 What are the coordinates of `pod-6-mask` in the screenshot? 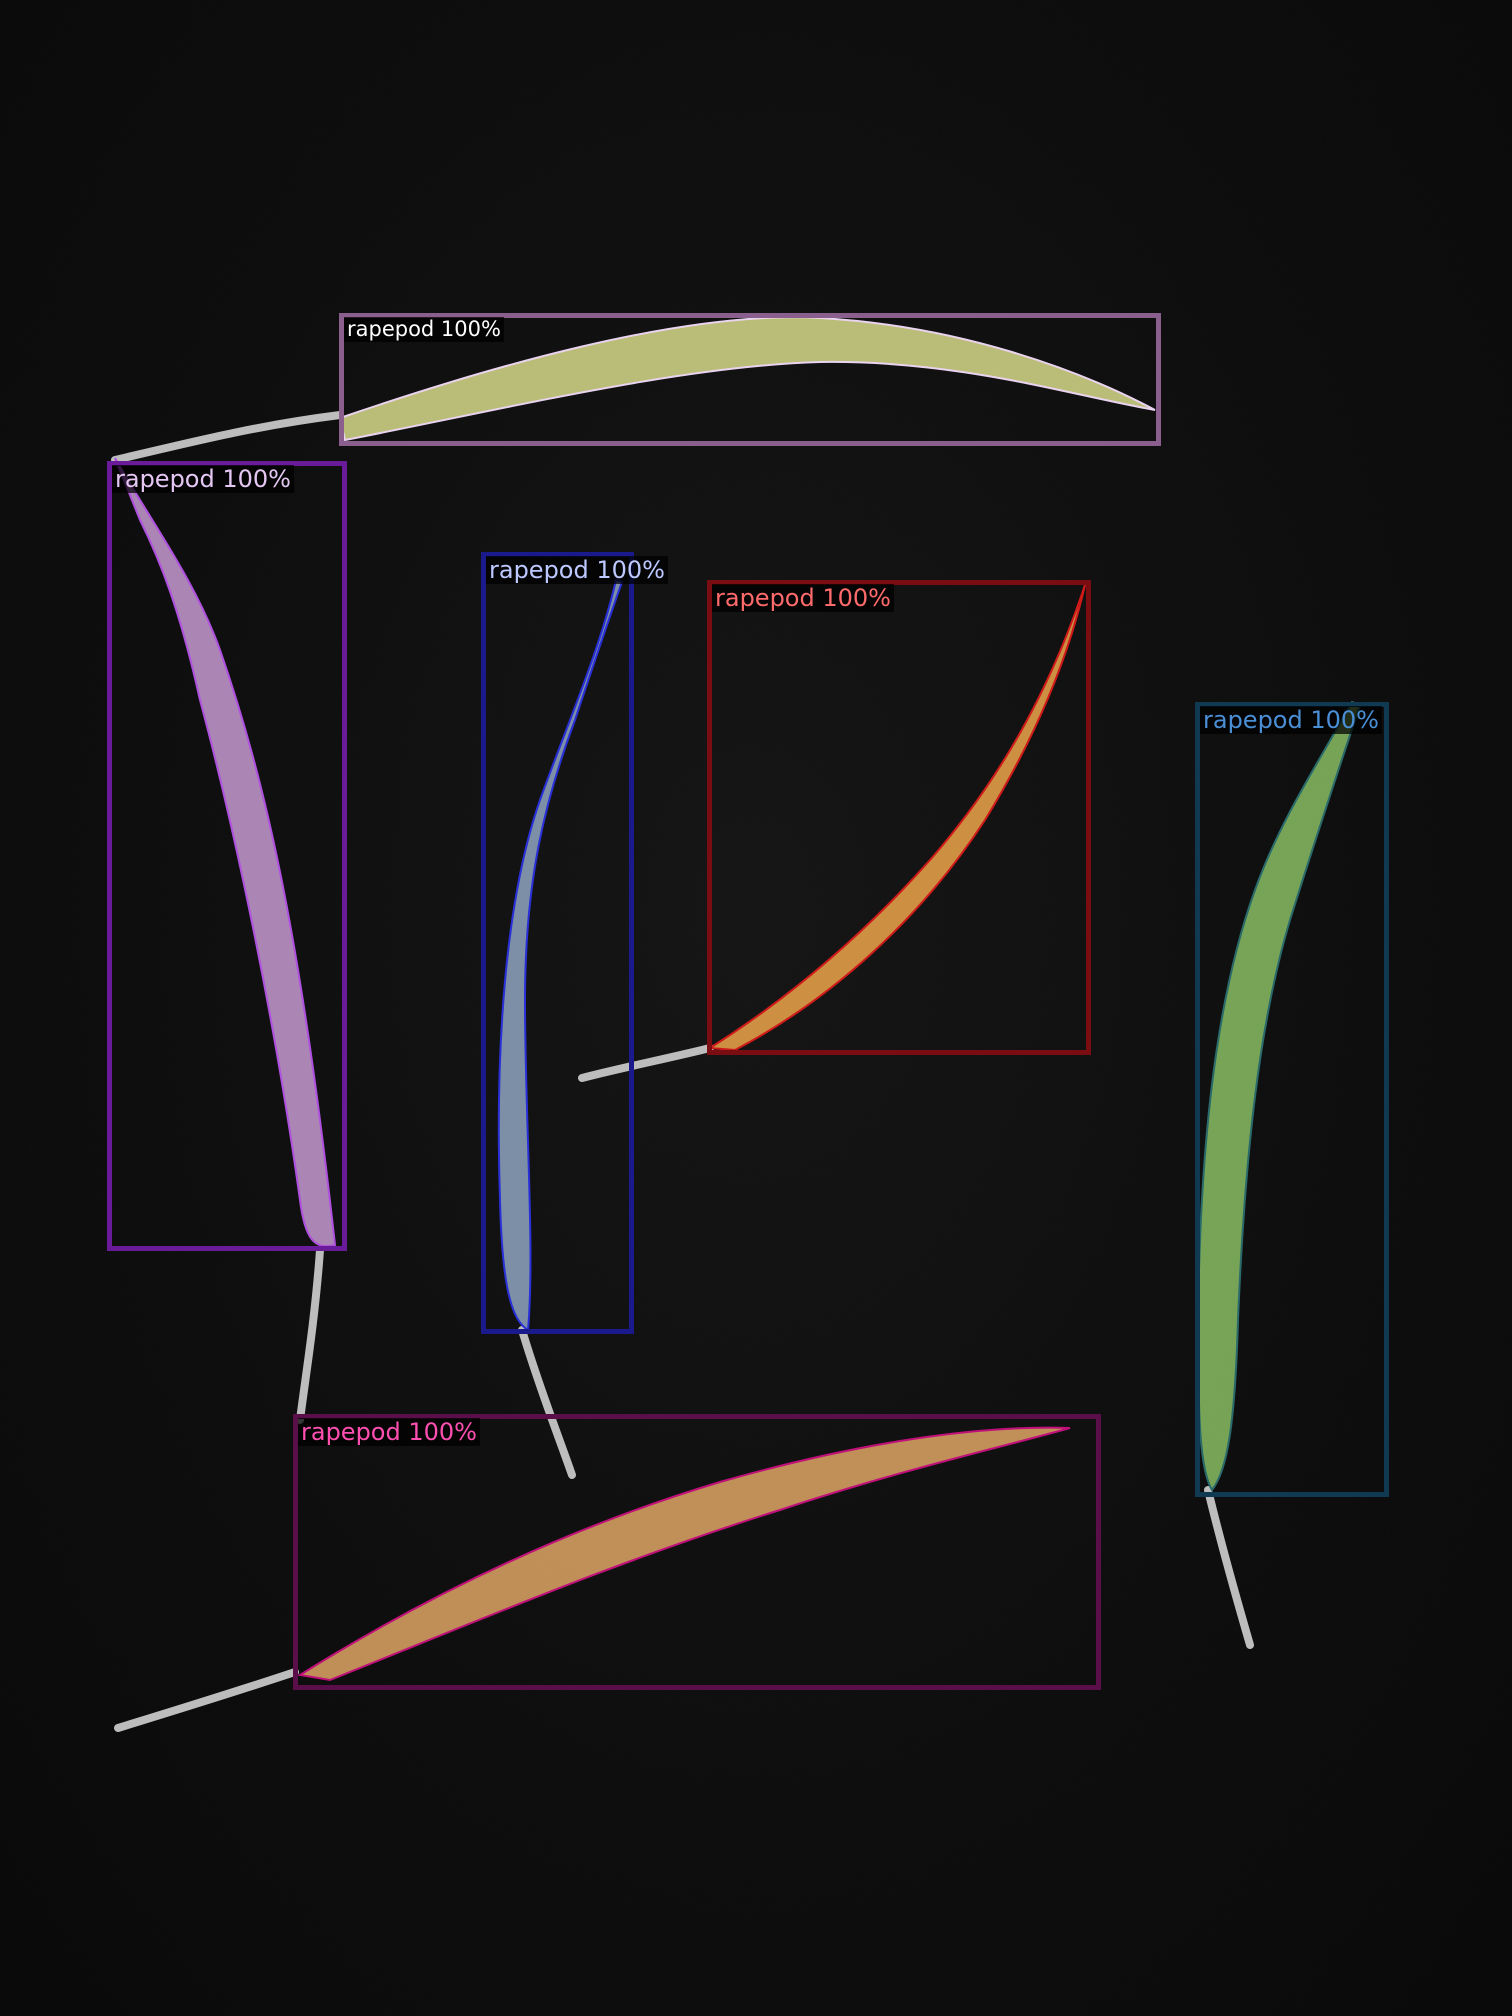 It's located at (684, 1554).